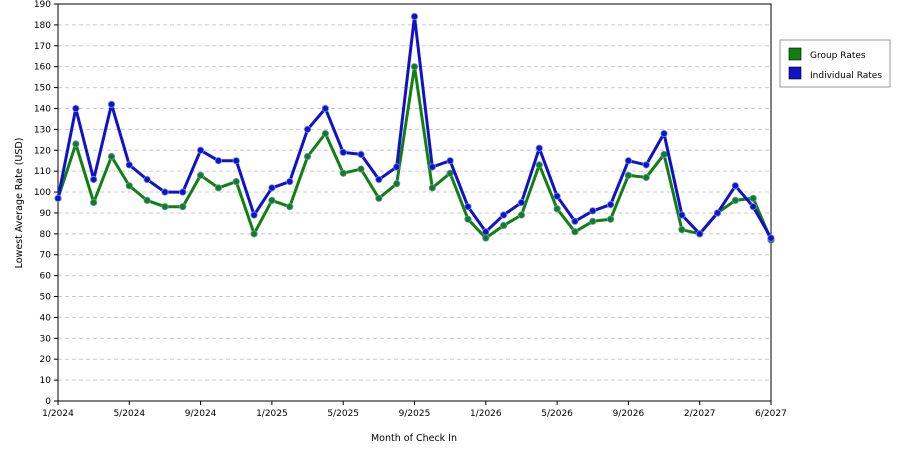 Image resolution: width=900 pixels, height=450 pixels. Describe the element at coordinates (46, 277) in the screenshot. I see `y-tick-label: 60` at that location.